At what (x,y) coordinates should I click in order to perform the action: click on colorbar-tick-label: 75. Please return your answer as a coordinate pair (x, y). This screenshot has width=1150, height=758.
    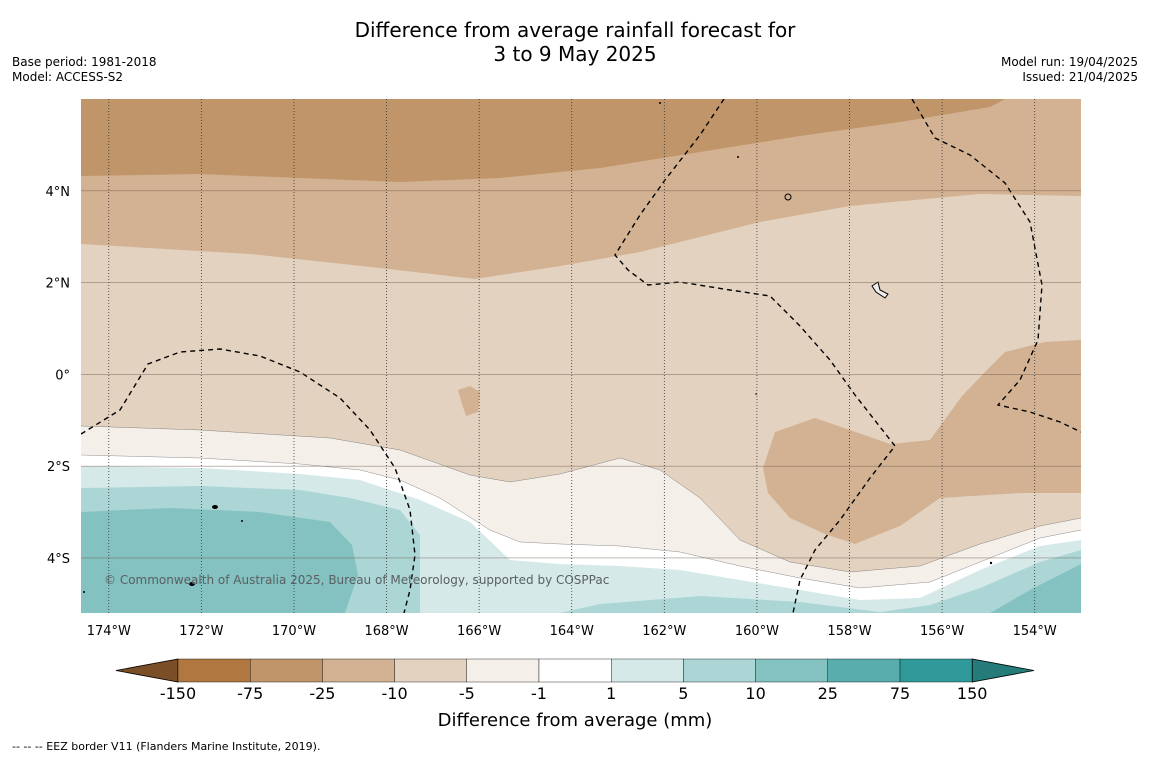
    Looking at the image, I should click on (900, 693).